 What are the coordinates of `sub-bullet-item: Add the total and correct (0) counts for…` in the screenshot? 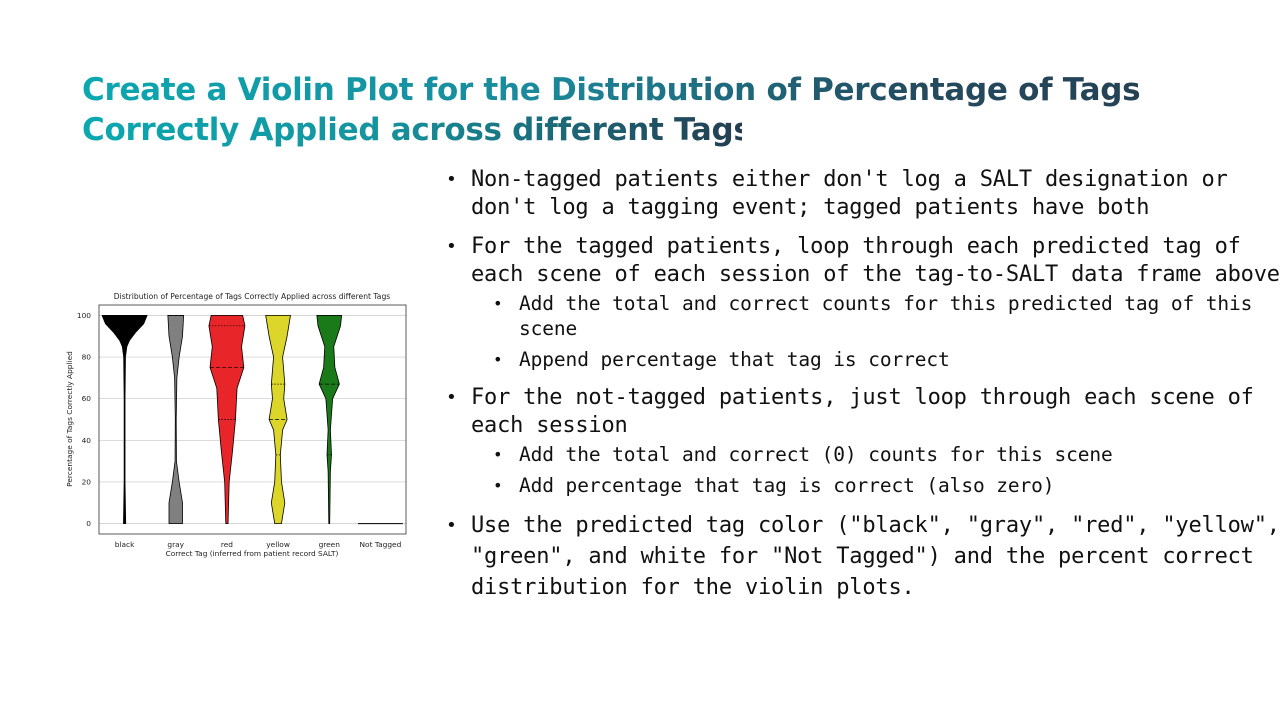 It's located at (886, 454).